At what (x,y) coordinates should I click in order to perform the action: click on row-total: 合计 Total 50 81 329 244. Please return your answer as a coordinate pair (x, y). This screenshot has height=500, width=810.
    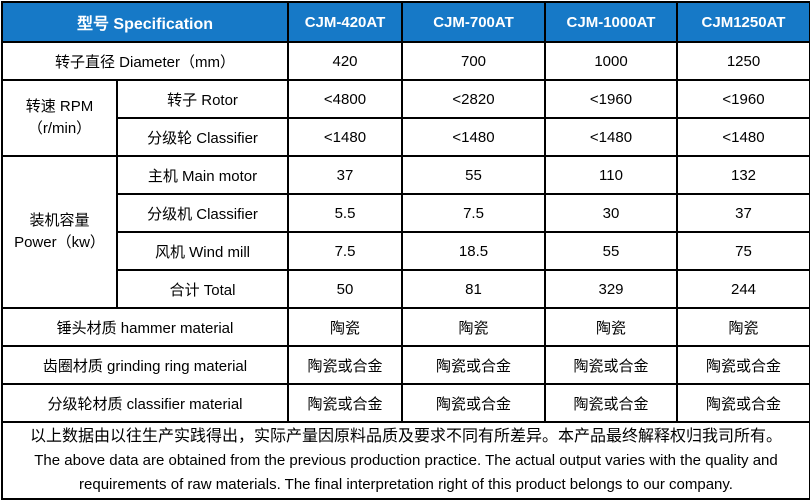
    Looking at the image, I should click on (406, 289).